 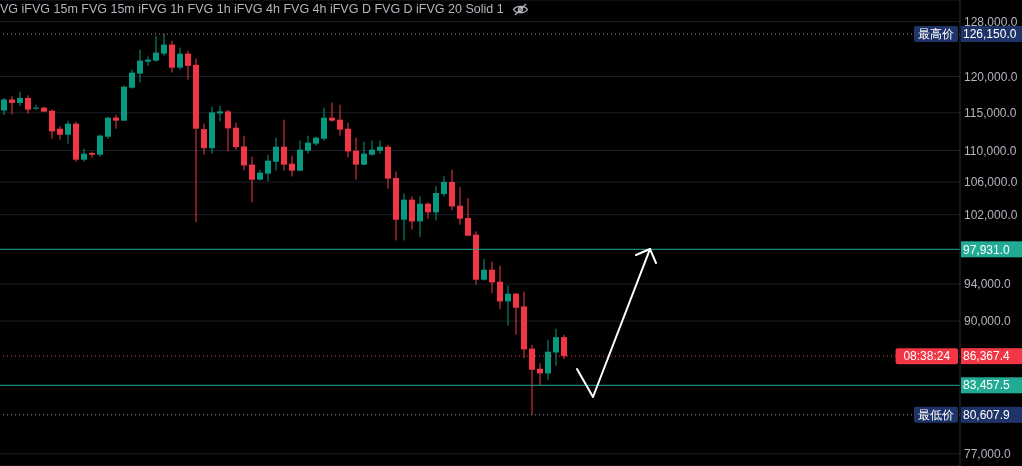 I want to click on annotation: VG iFVG 15m FVG 15m iFVG 1h FVG 1h iFVG 4h FVG 4h iFVG D FVG D iFVG 20 Solid 1, so click(x=252, y=9).